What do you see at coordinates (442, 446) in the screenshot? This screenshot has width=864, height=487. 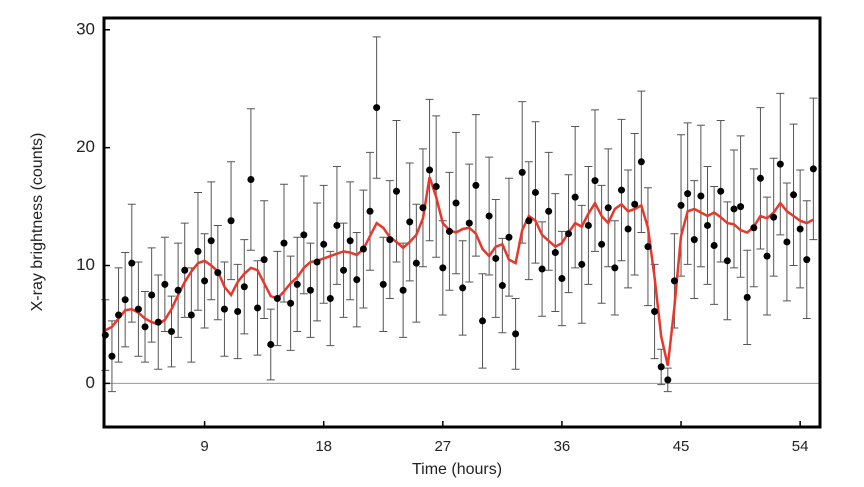 I see `x-tick-label: 27` at bounding box center [442, 446].